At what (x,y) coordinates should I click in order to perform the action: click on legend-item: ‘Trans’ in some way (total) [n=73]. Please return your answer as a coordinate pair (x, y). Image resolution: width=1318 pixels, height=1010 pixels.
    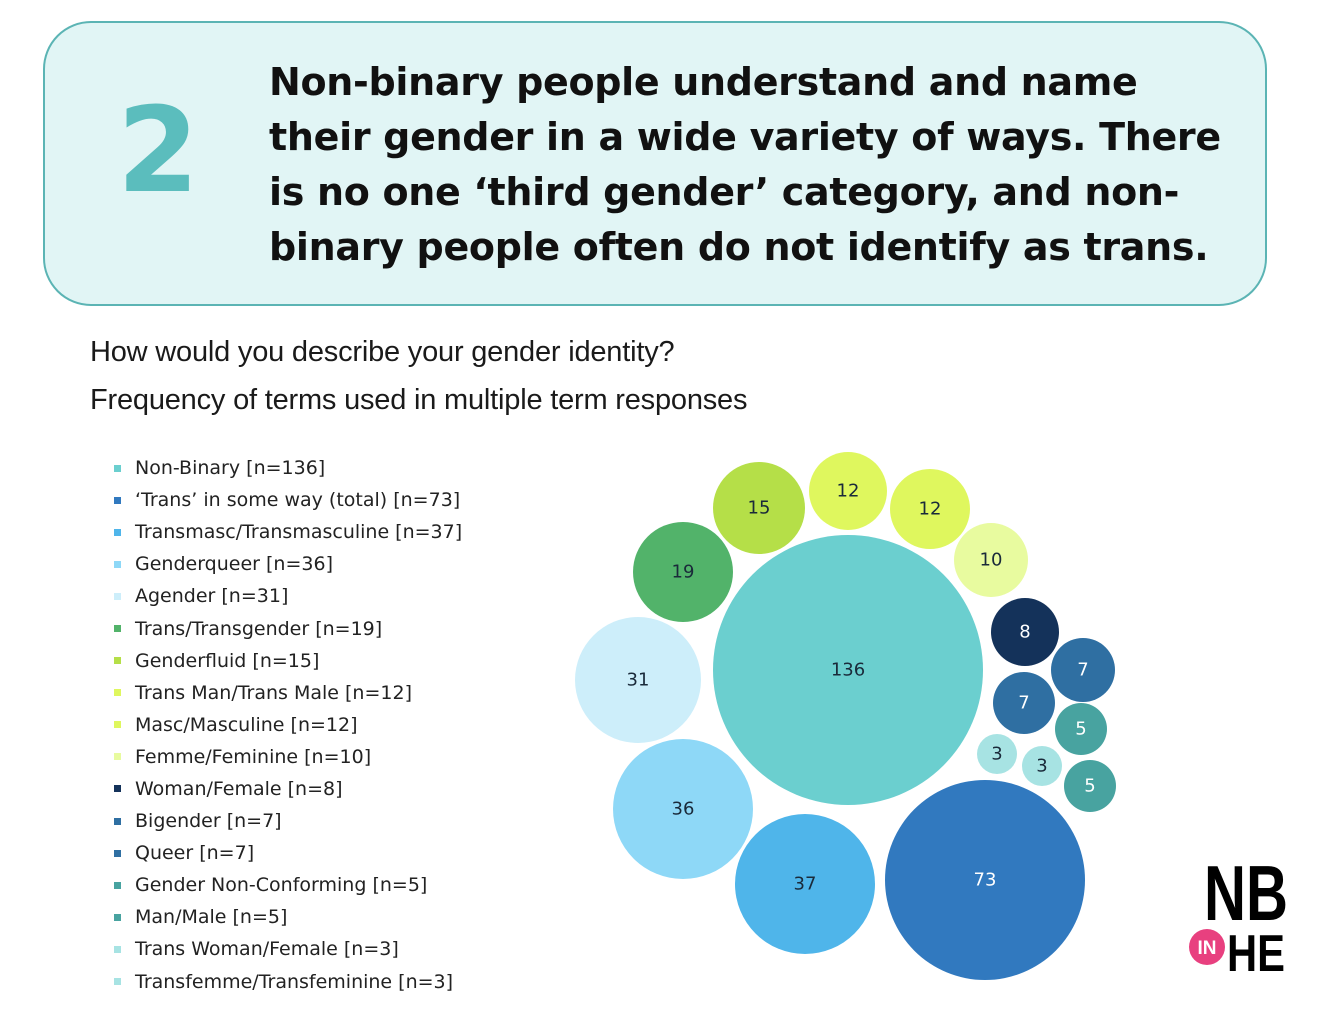
    Looking at the image, I should click on (288, 500).